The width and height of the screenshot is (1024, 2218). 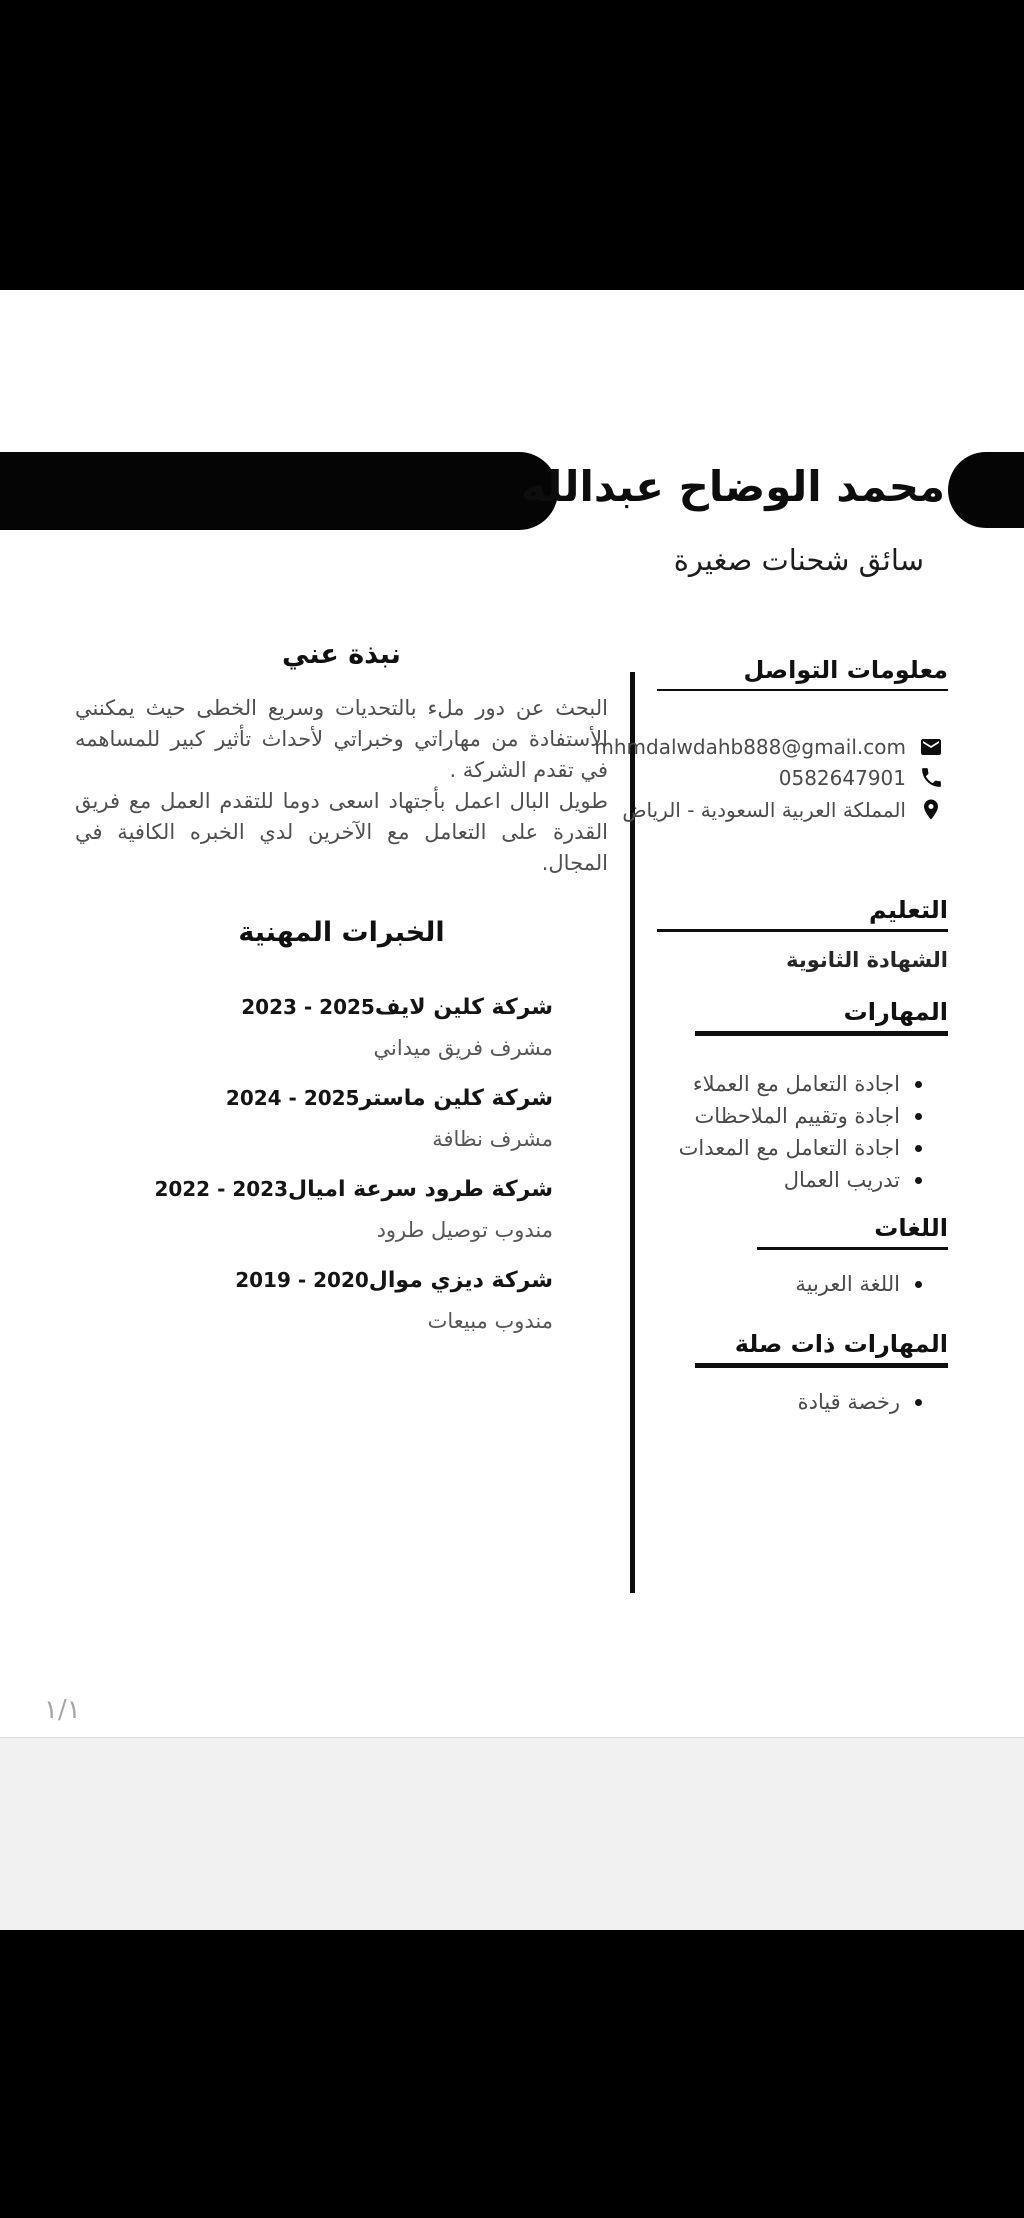 What do you see at coordinates (341, 654) in the screenshot?
I see `about-heading: نبذة عني` at bounding box center [341, 654].